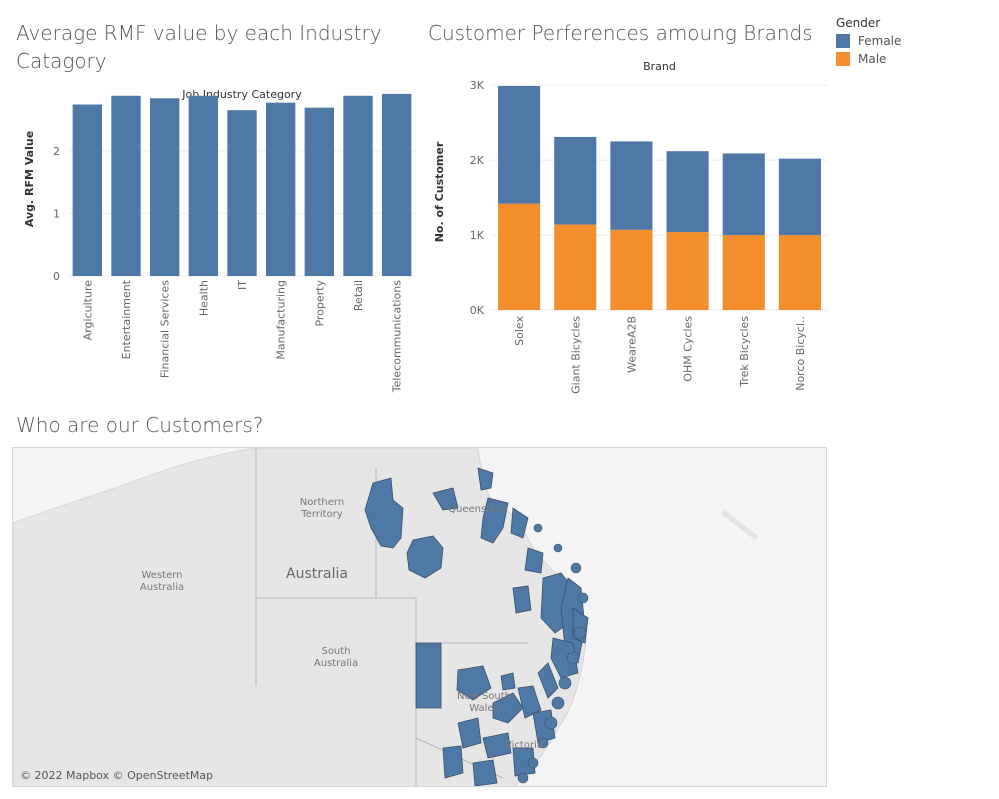 The width and height of the screenshot is (999, 799). Describe the element at coordinates (744, 352) in the screenshot. I see `chart2-xtick-4: Trek Bicycles` at that location.